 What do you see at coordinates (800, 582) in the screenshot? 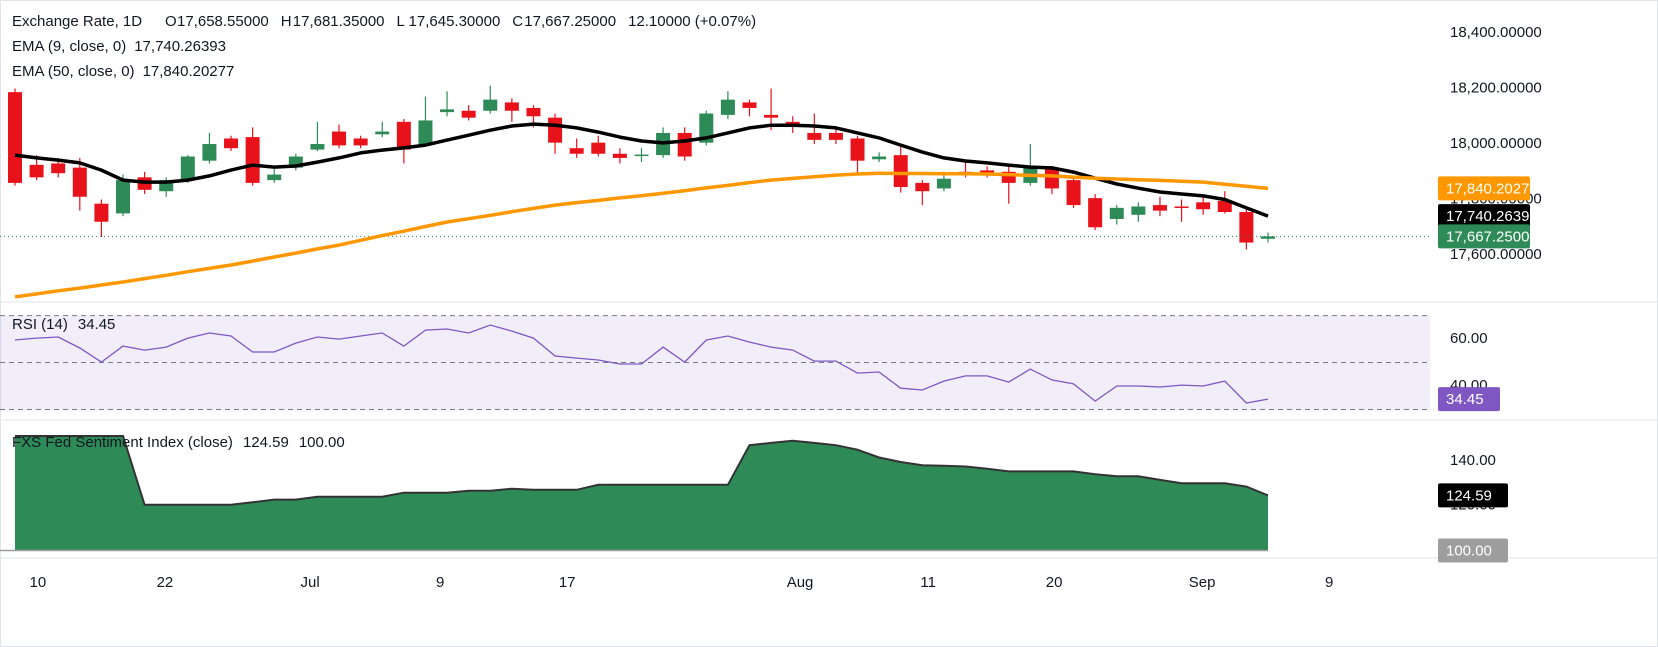
I see `x-tick-label: Aug` at bounding box center [800, 582].